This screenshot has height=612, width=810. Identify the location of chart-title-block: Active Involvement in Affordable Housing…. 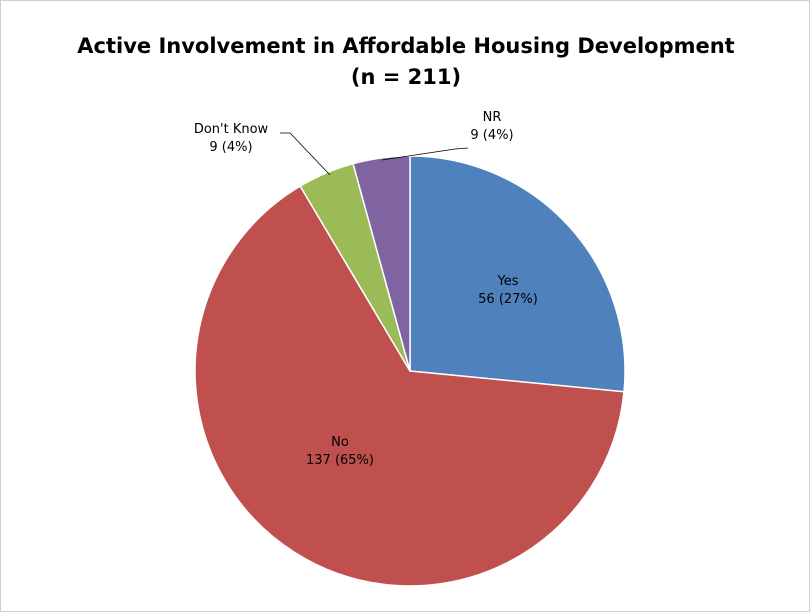
(405, 62).